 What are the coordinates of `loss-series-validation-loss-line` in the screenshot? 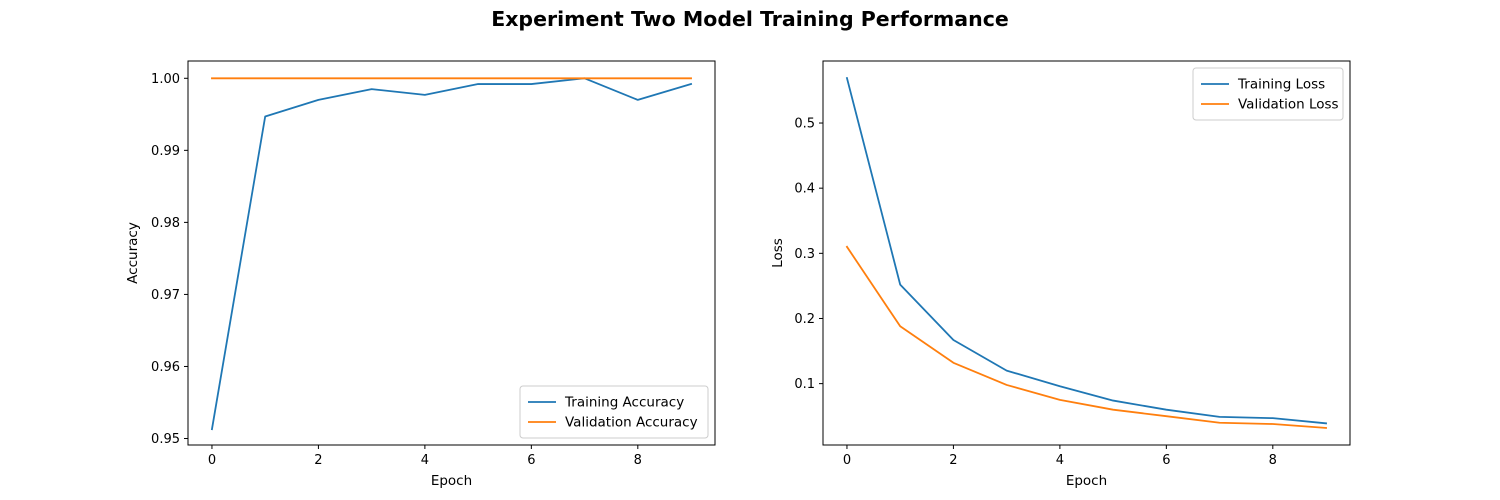 It's located at (1086, 337).